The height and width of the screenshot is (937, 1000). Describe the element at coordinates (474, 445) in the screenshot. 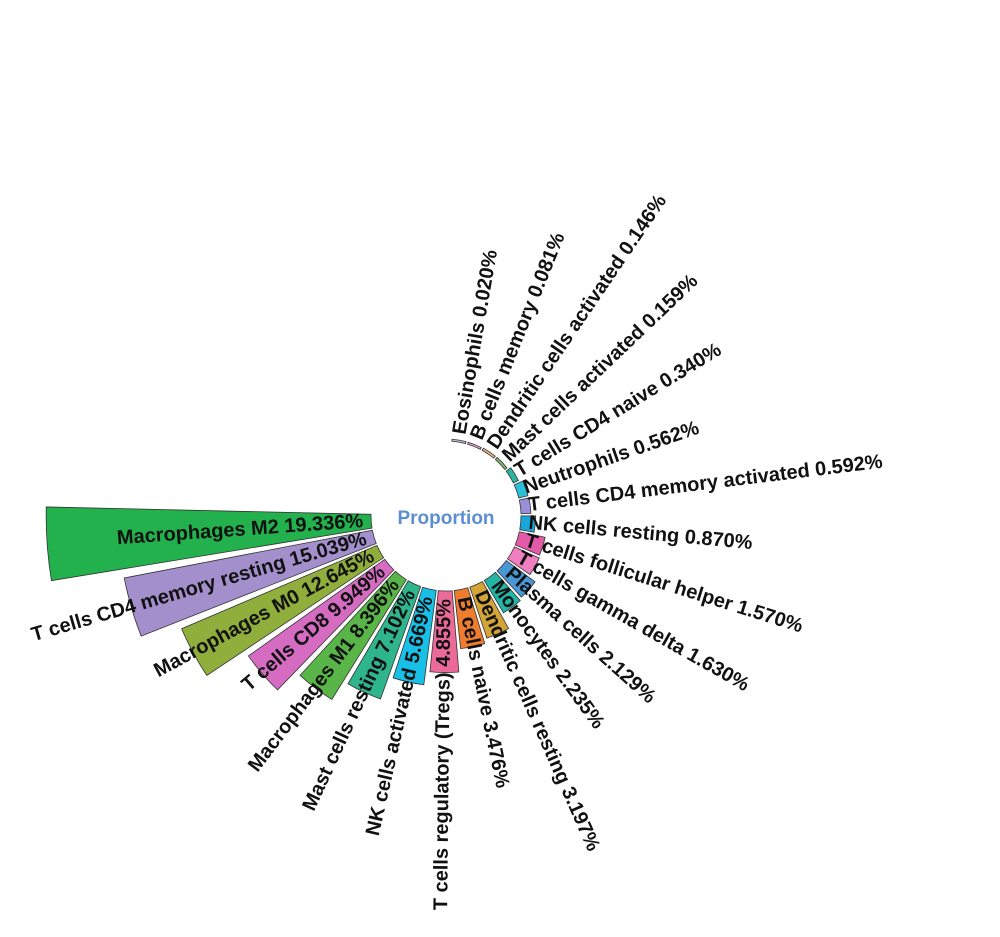

I see `bar-b-cells-memory` at that location.